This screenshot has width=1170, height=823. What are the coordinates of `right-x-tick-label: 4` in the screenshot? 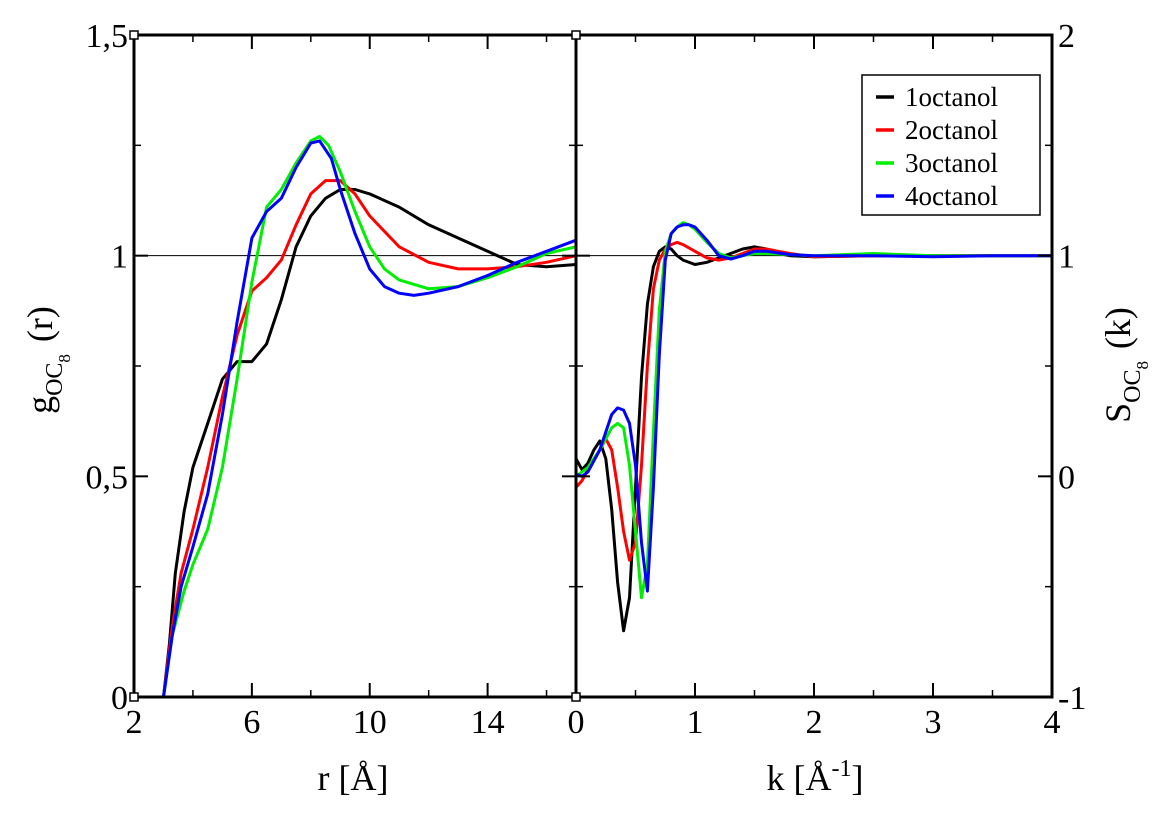 It's located at (1052, 722).